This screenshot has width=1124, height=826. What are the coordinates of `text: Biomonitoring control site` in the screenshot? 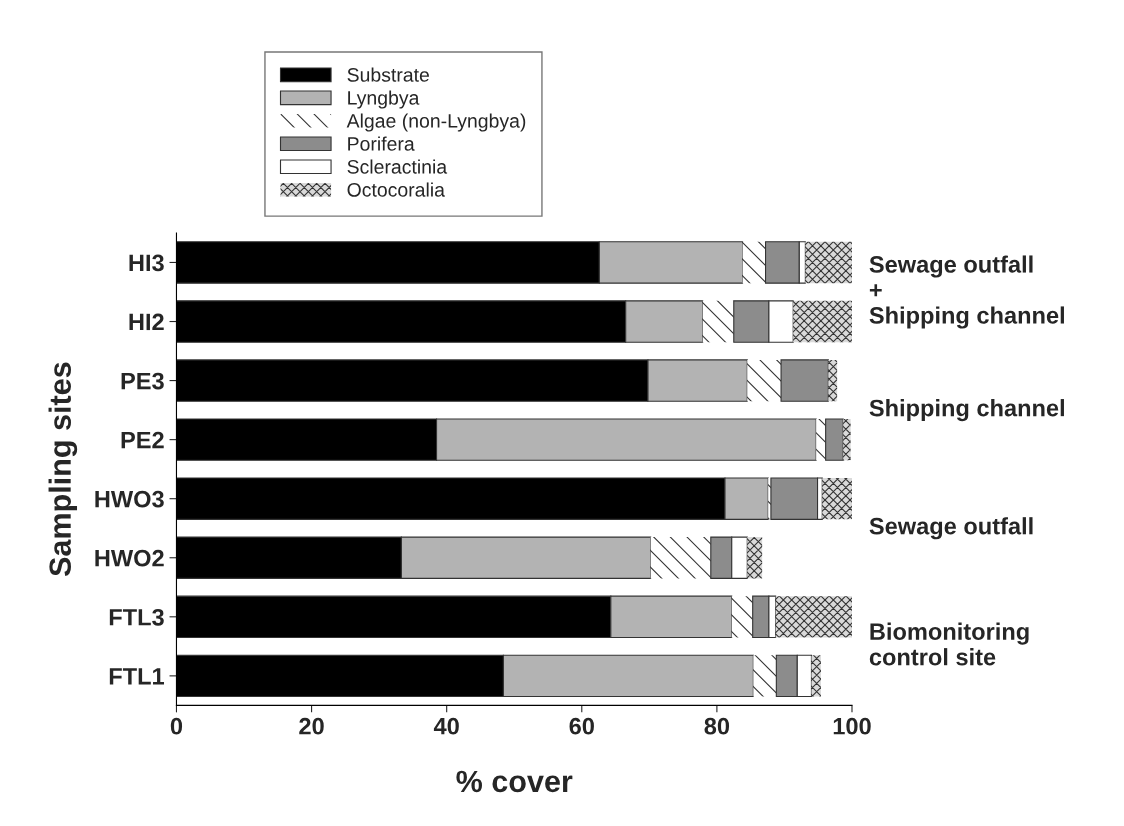 It's located at (949, 644).